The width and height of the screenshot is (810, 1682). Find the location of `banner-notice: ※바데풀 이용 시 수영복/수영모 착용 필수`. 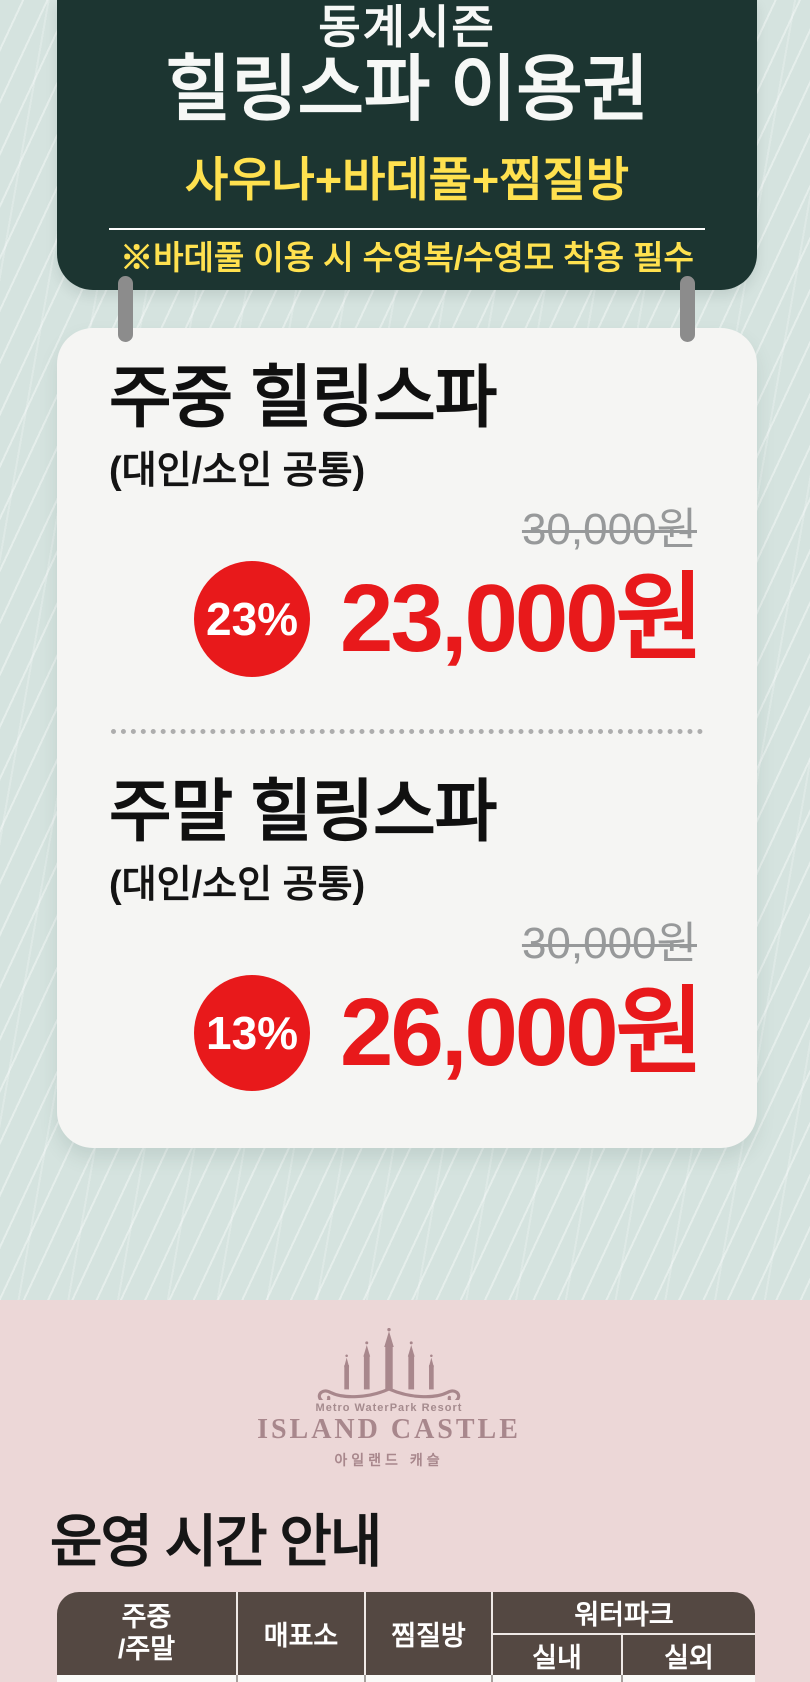

banner-notice: ※바데풀 이용 시 수영복/수영모 착용 필수 is located at coordinates (407, 257).